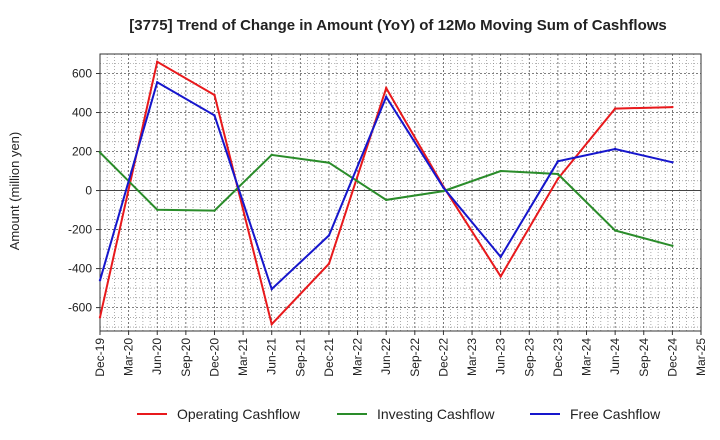 Image resolution: width=720 pixels, height=440 pixels. What do you see at coordinates (472, 357) in the screenshot?
I see `x-tick-label: Mar-23` at bounding box center [472, 357].